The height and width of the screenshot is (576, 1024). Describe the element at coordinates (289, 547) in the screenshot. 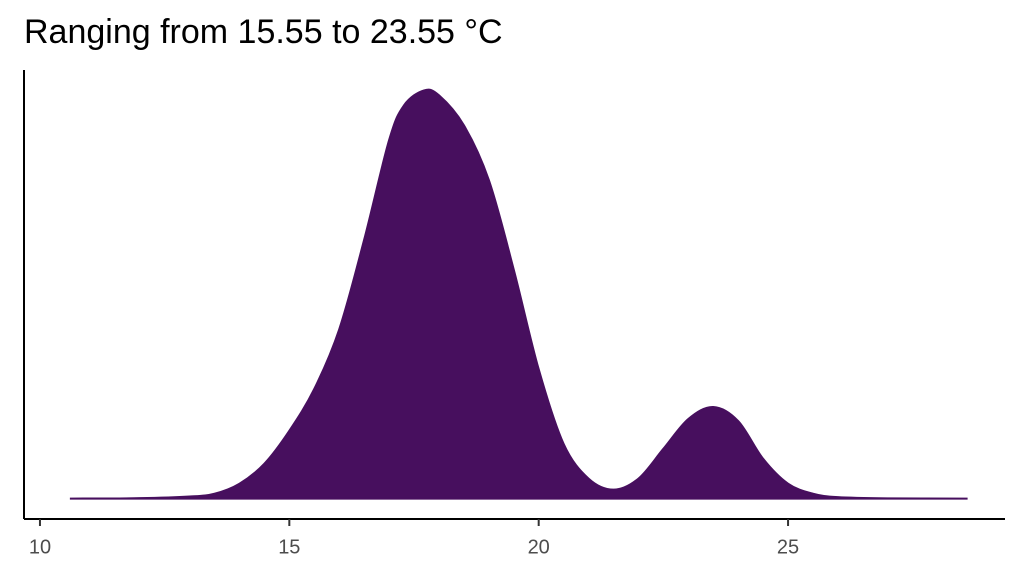

I see `x-tick-label: 15` at that location.